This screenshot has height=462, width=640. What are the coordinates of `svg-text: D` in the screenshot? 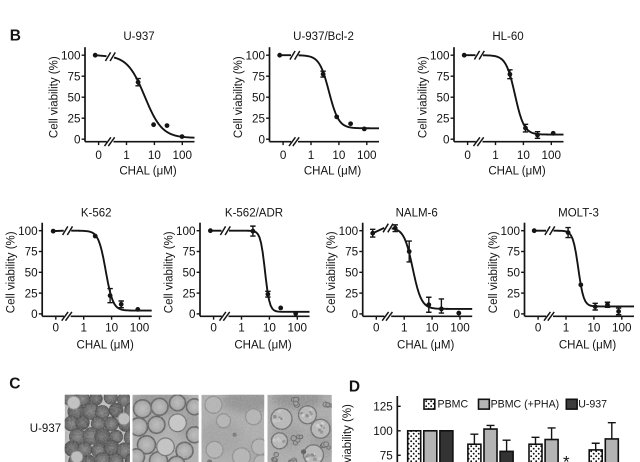 It's located at (354, 386).